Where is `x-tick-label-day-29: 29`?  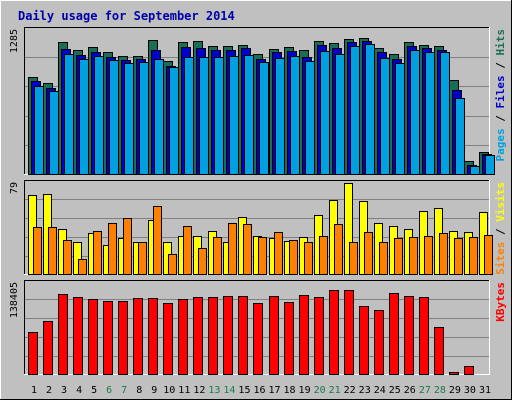
x-tick-label-day-29: 29 is located at coordinates (455, 390).